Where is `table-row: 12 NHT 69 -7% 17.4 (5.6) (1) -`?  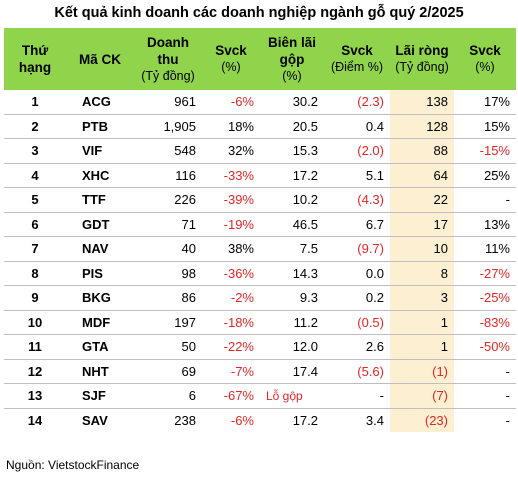
table-row: 12 NHT 69 -7% 17.4 (5.6) (1) - is located at coordinates (260, 371).